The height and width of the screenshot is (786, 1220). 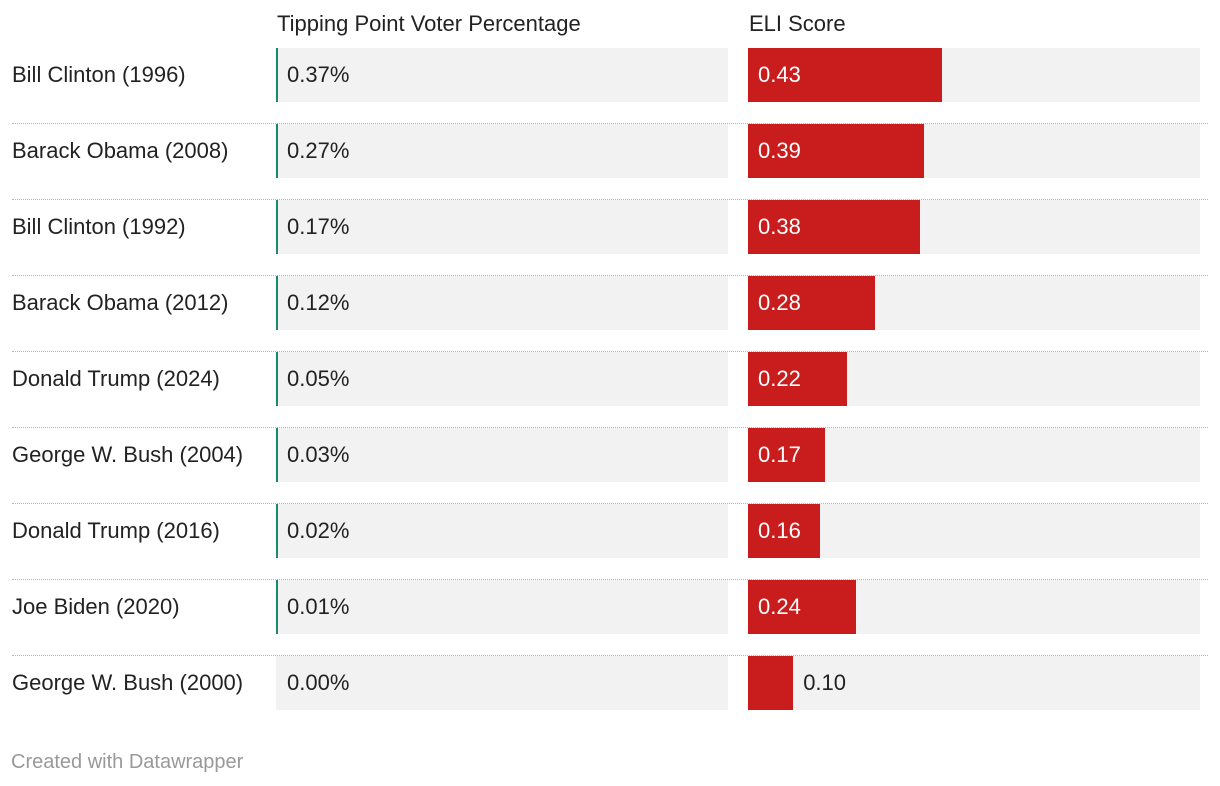 What do you see at coordinates (99, 226) in the screenshot?
I see `row-label: Bill Clinton (1992)` at bounding box center [99, 226].